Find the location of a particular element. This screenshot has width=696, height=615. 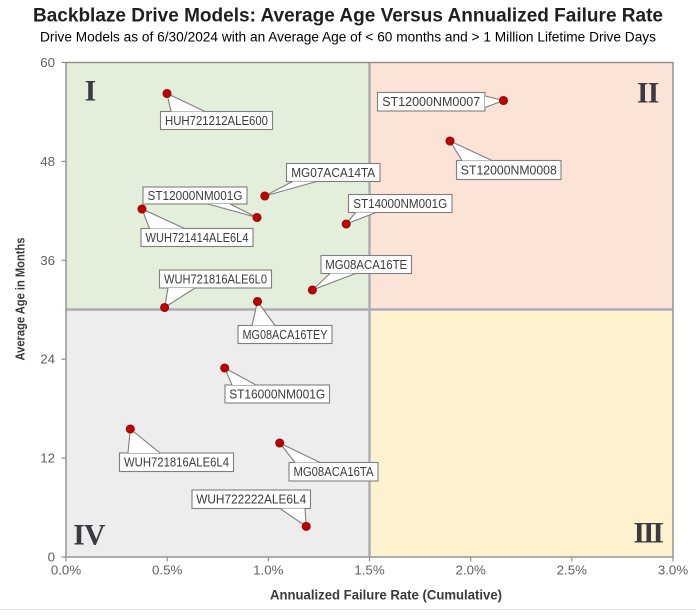

svg-text:Annualized Failure Rate (Cumul: Annualized Failure Rate (Cumulative) is located at coordinates (386, 594).